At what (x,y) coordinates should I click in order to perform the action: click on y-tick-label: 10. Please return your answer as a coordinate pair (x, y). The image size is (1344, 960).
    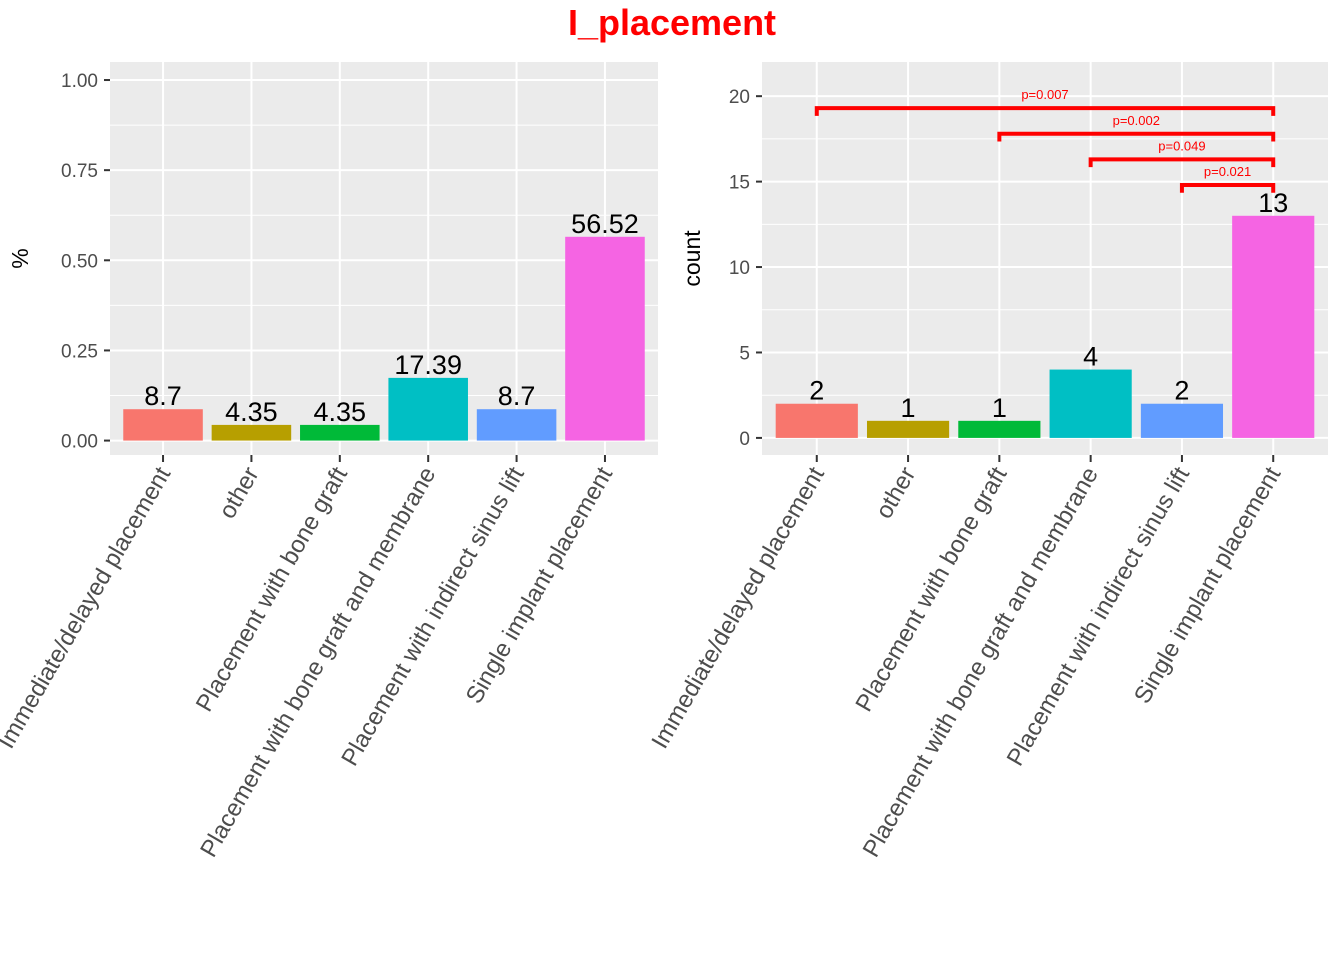
    Looking at the image, I should click on (739, 268).